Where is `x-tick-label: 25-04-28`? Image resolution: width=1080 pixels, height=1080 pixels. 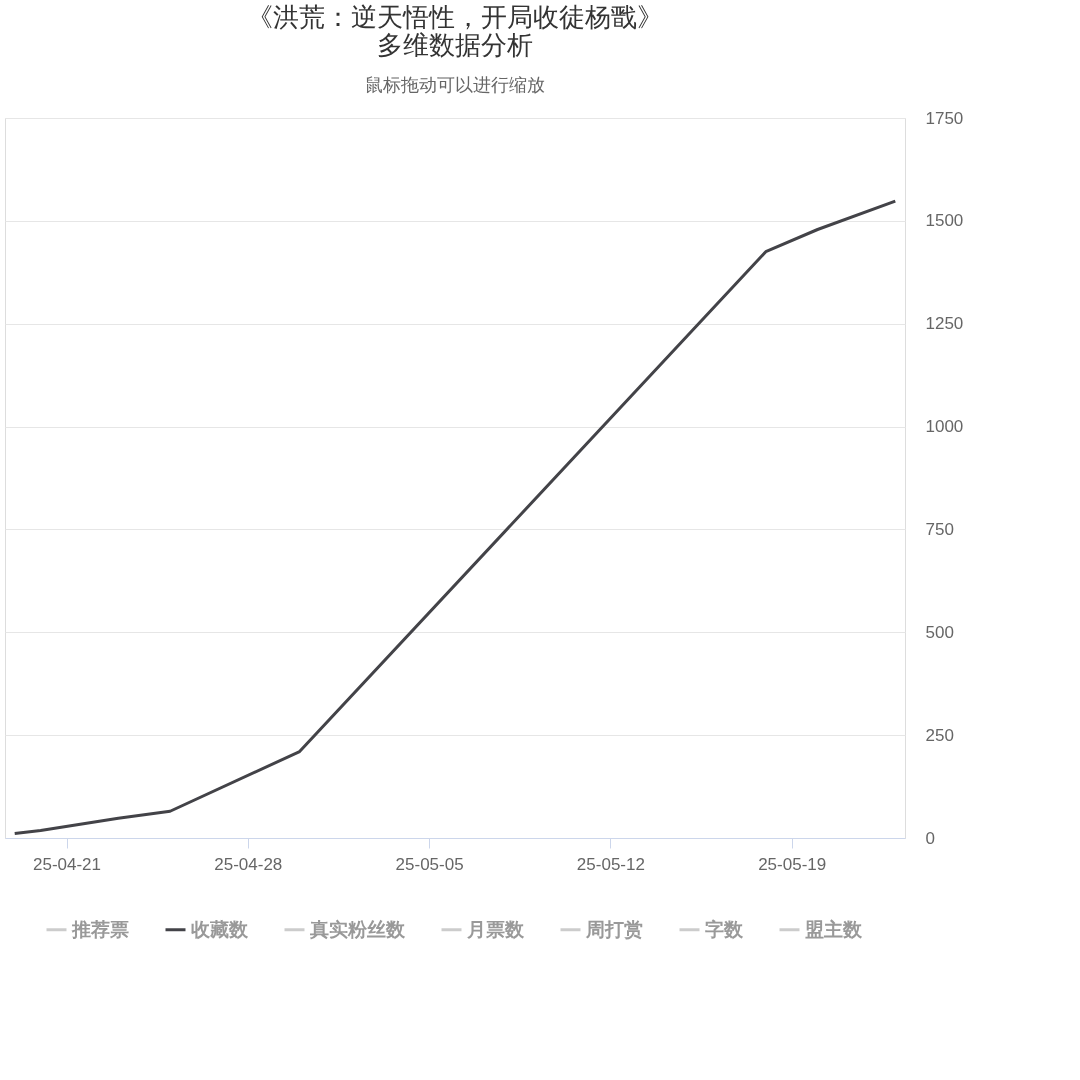
x-tick-label: 25-04-28 is located at coordinates (248, 864).